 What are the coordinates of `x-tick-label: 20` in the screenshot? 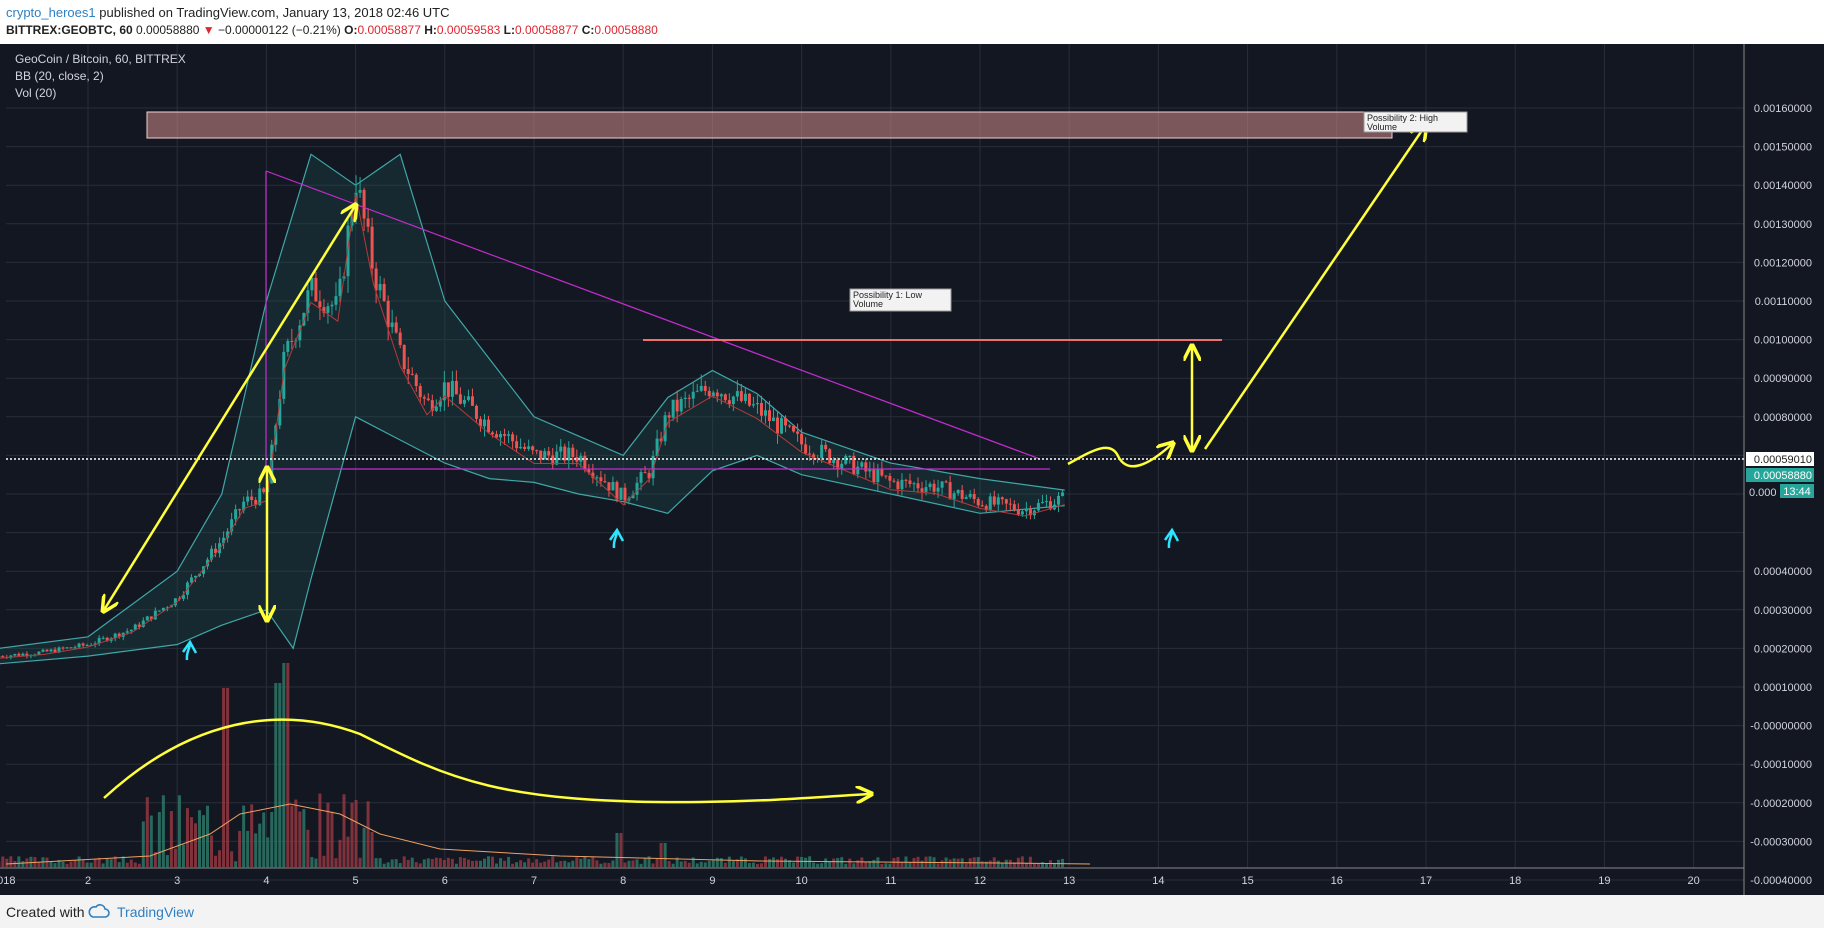 It's located at (1693, 881).